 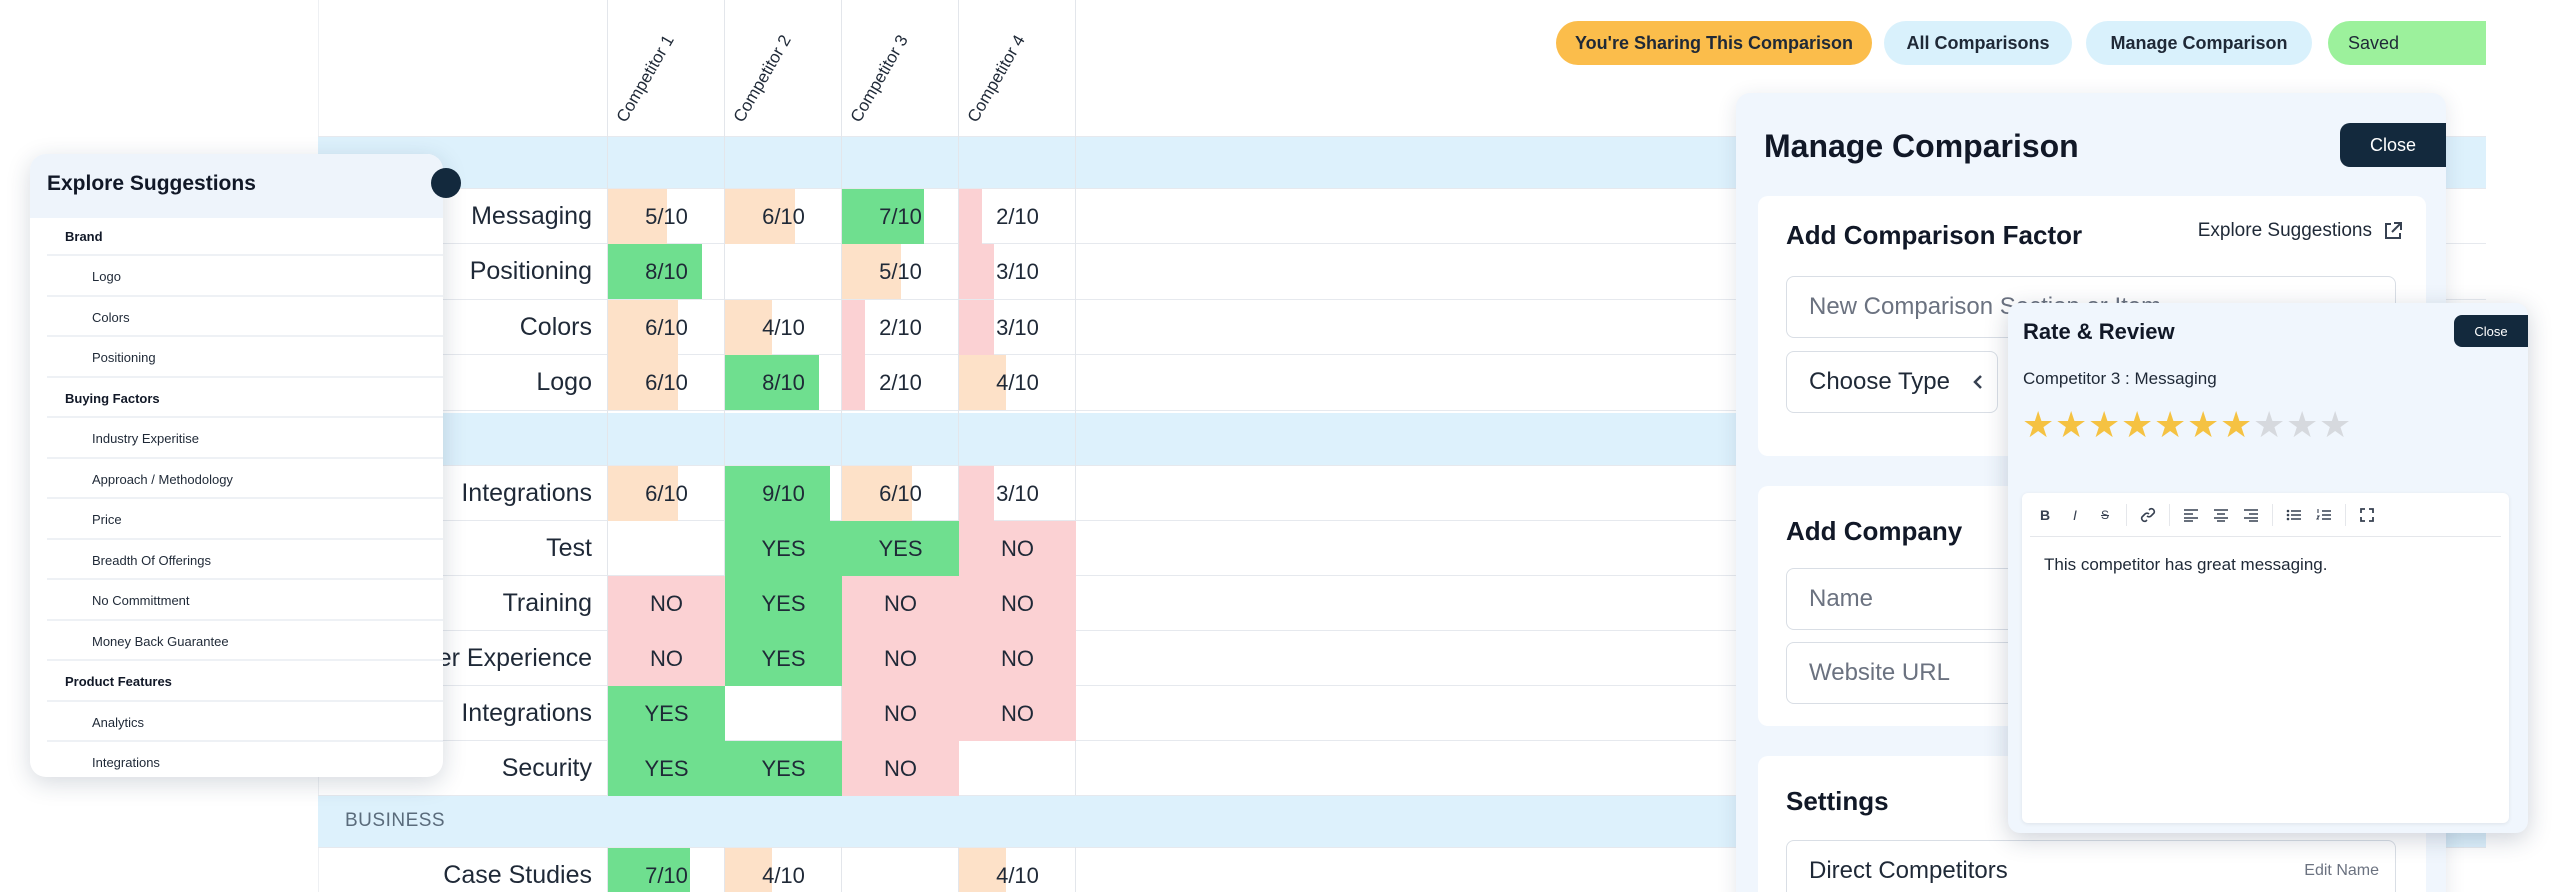 I want to click on fullscreen-button, so click(x=2367, y=515).